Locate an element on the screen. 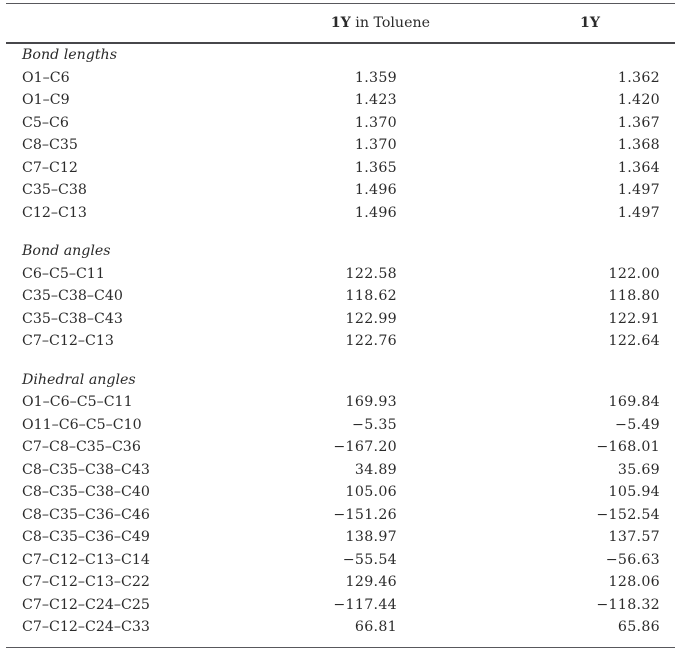  table-row: C8–C35–C38–C43 34.89 35.69 is located at coordinates (340, 470).